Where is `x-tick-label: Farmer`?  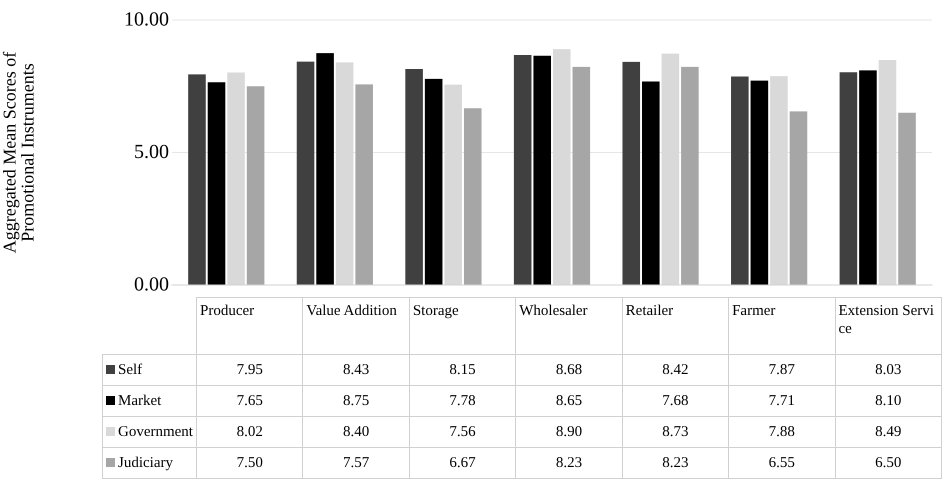 x-tick-label: Farmer is located at coordinates (782, 326).